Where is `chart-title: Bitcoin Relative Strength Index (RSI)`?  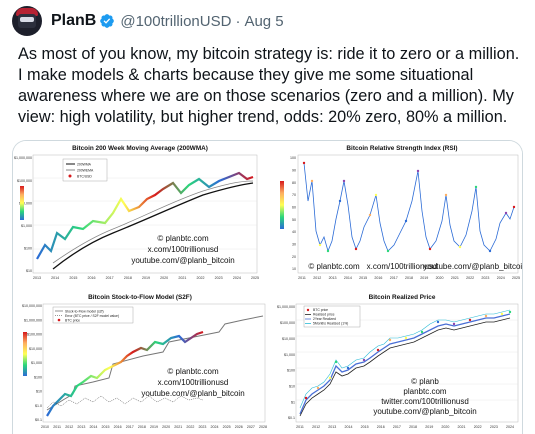
chart-title: Bitcoin Relative Strength Index (RSI) is located at coordinates (401, 148).